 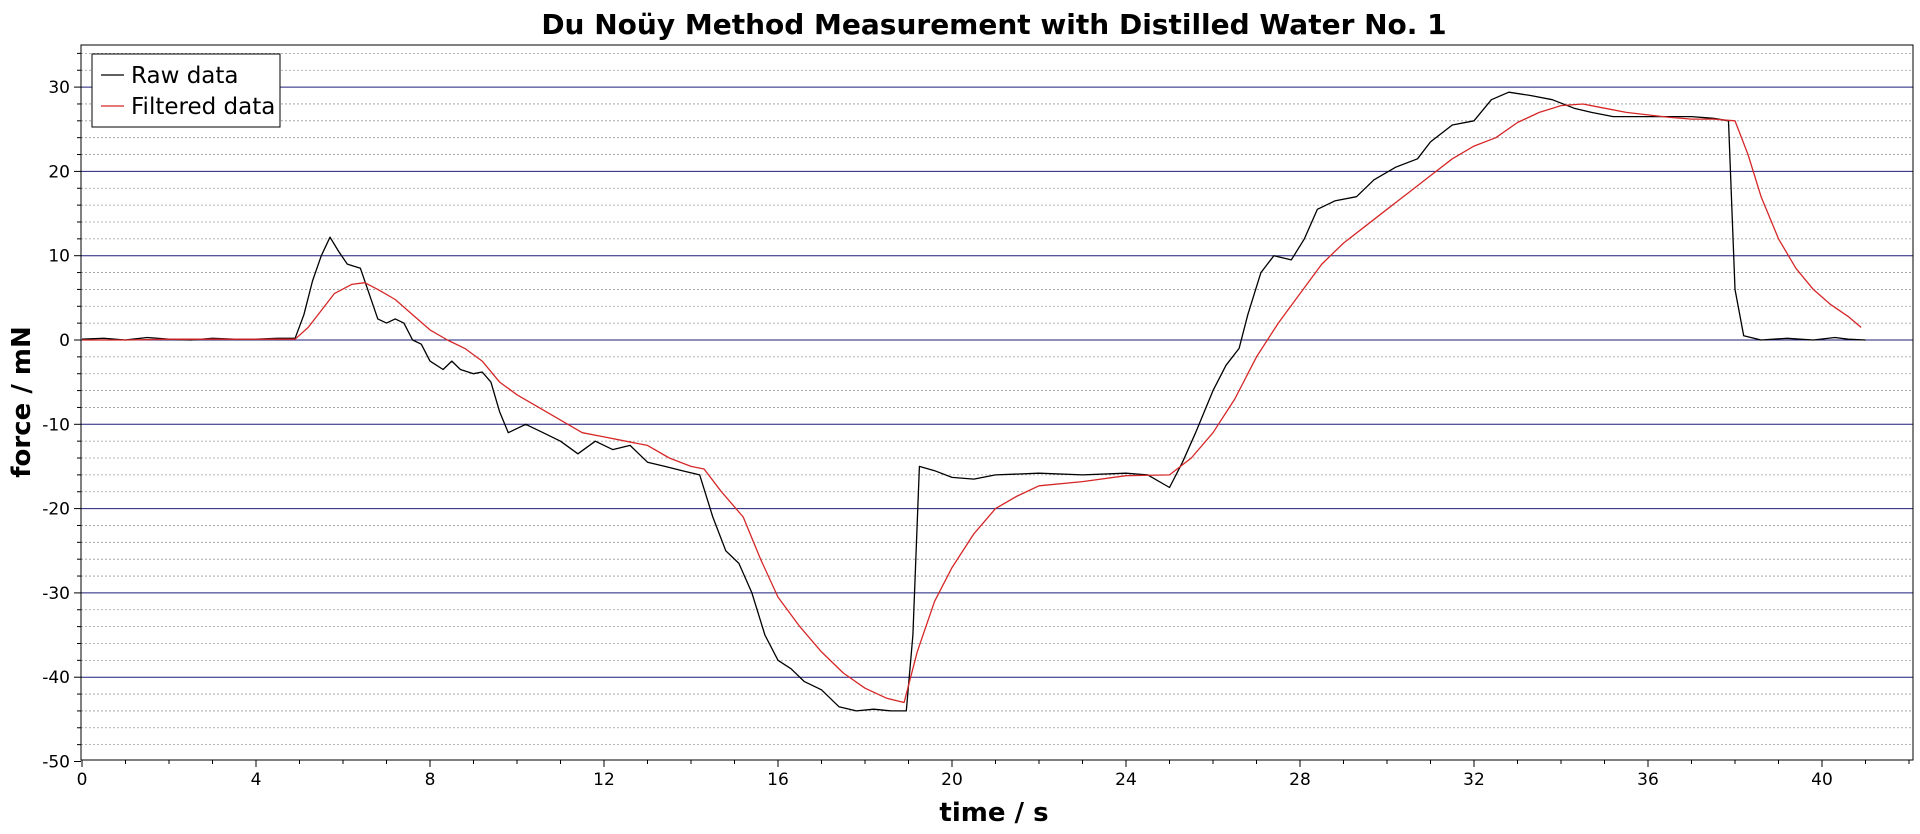 I want to click on y-axis-label: force / mN, so click(x=22, y=402).